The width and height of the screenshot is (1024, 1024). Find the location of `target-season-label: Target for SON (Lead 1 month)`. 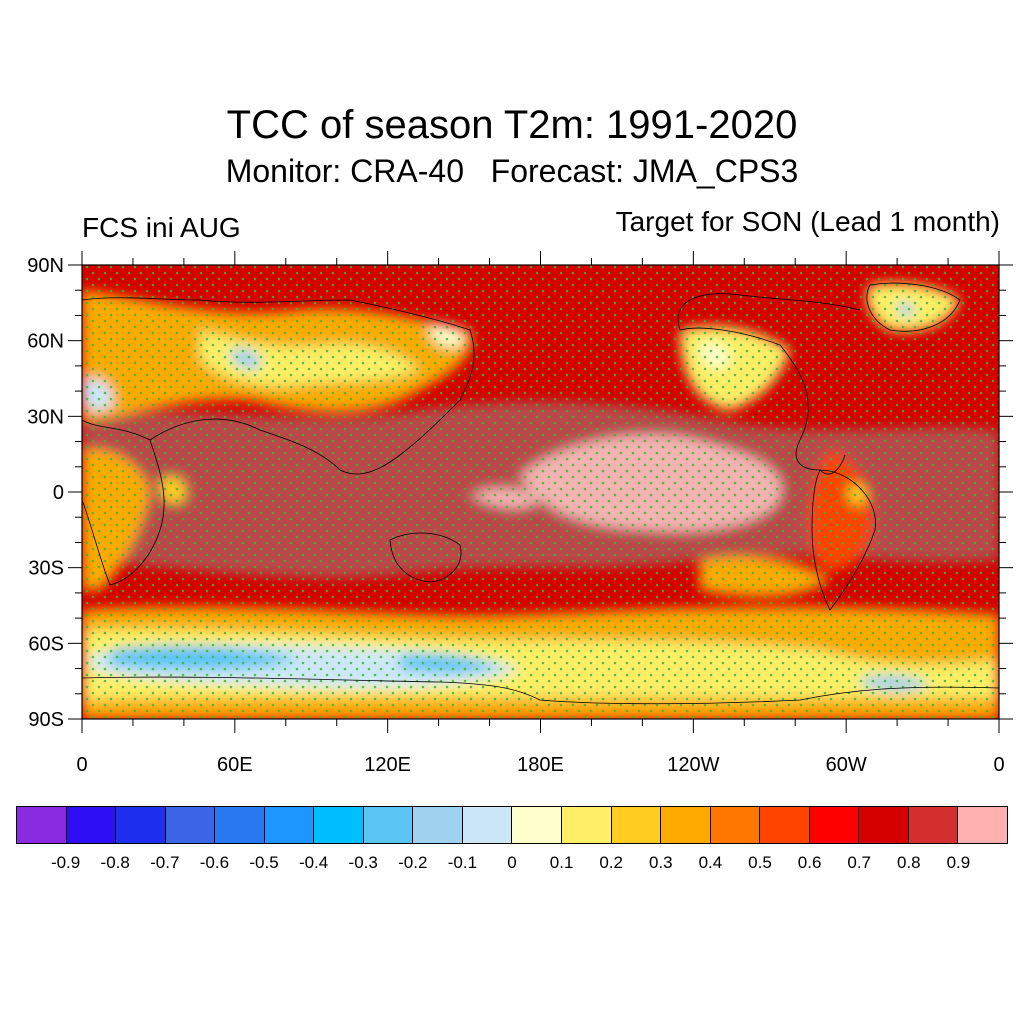

target-season-label: Target for SON (Lead 1 month) is located at coordinates (807, 221).